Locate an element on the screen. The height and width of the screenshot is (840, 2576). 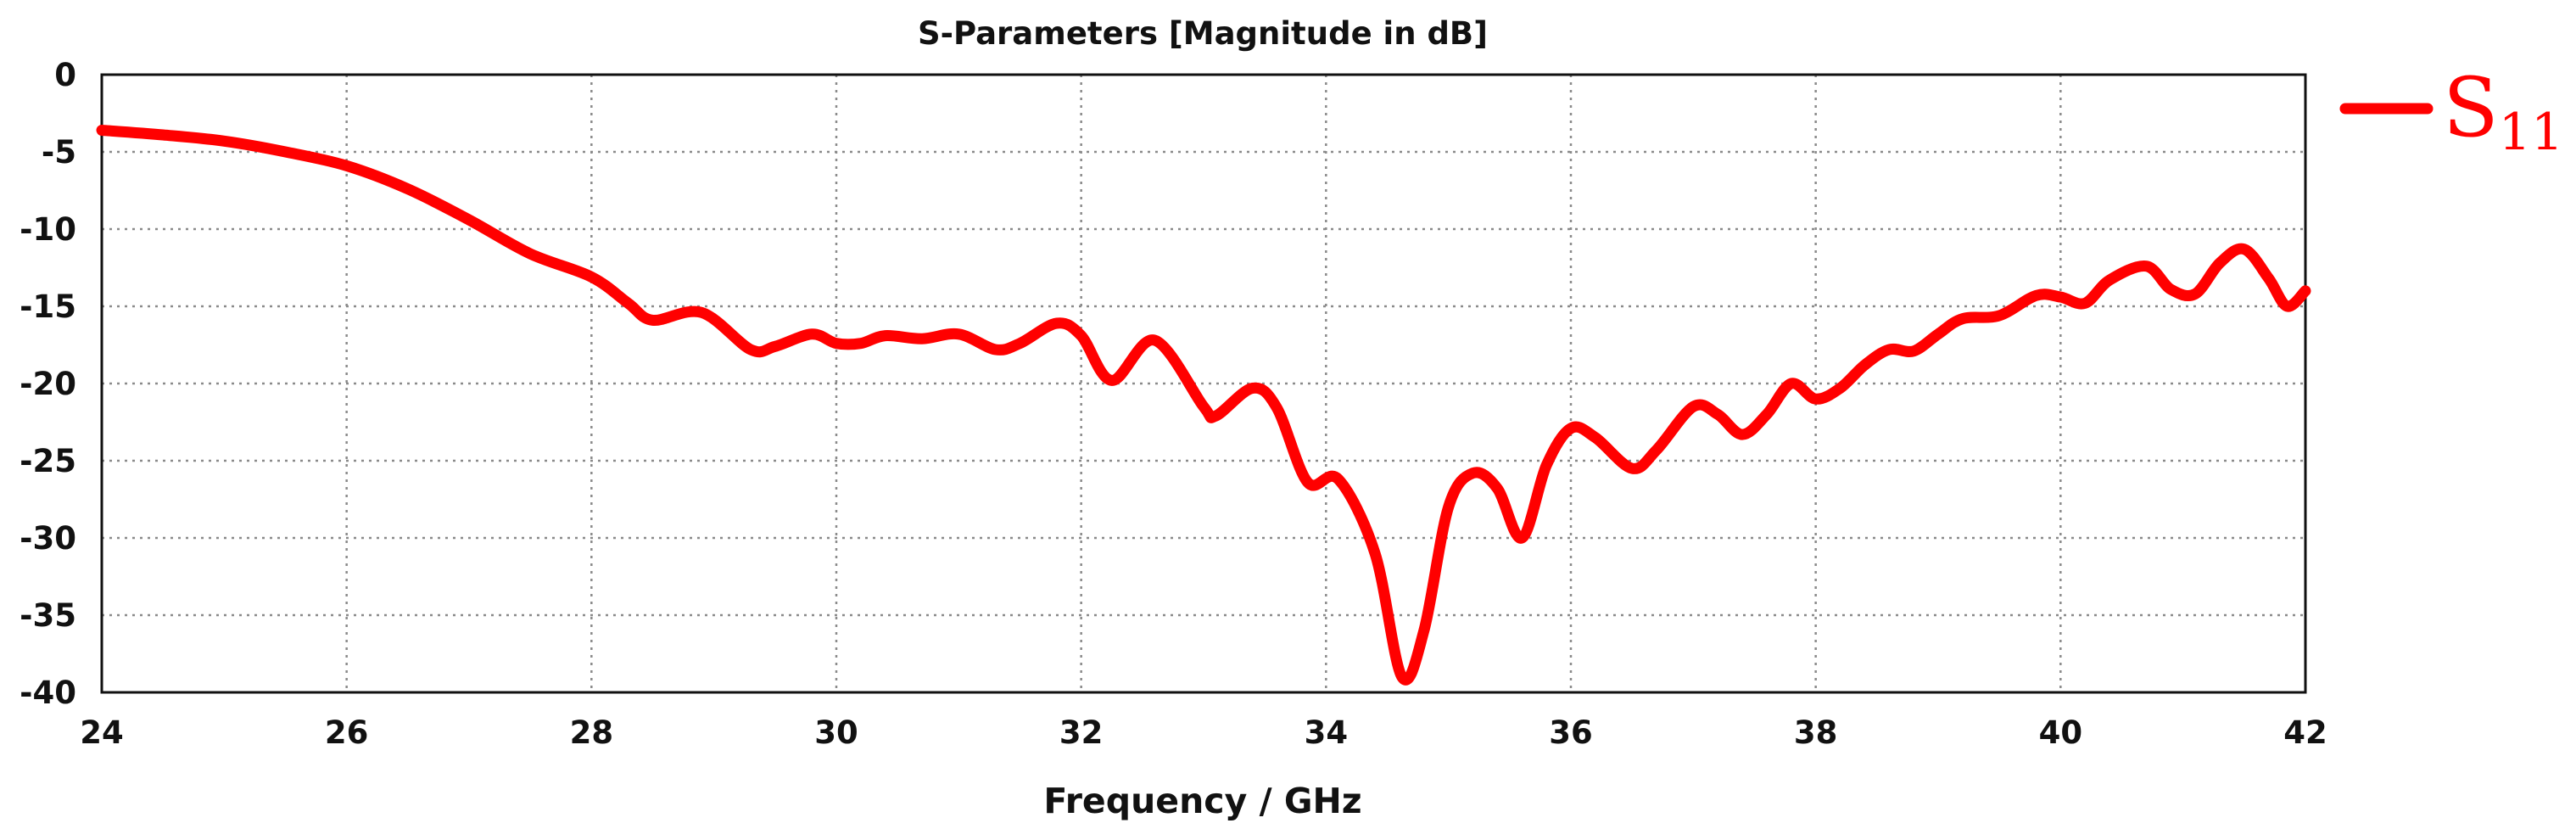
x-tick-label: 36 is located at coordinates (1571, 732).